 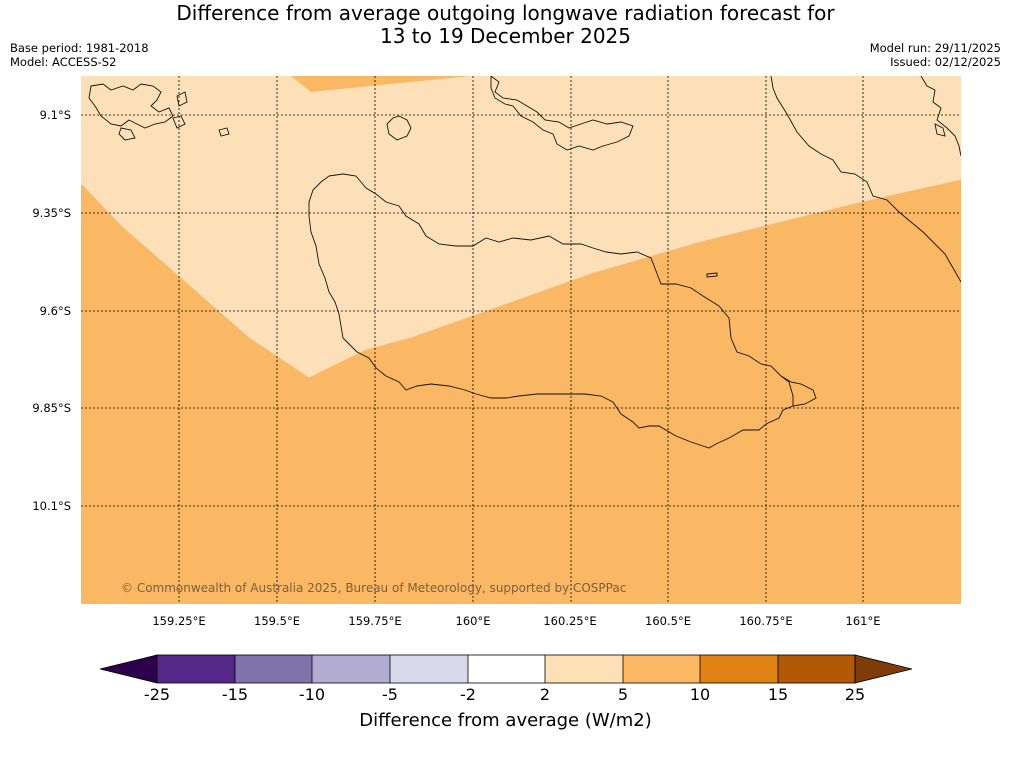 I want to click on malaita-islet, so click(x=940, y=130).